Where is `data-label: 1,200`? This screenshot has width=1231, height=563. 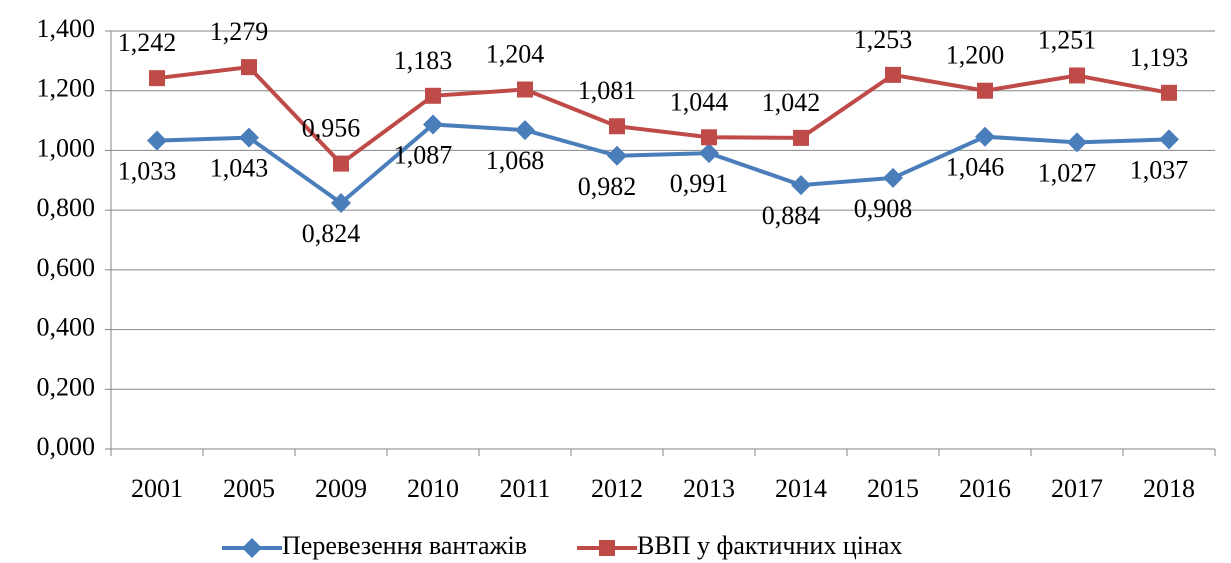 data-label: 1,200 is located at coordinates (975, 55).